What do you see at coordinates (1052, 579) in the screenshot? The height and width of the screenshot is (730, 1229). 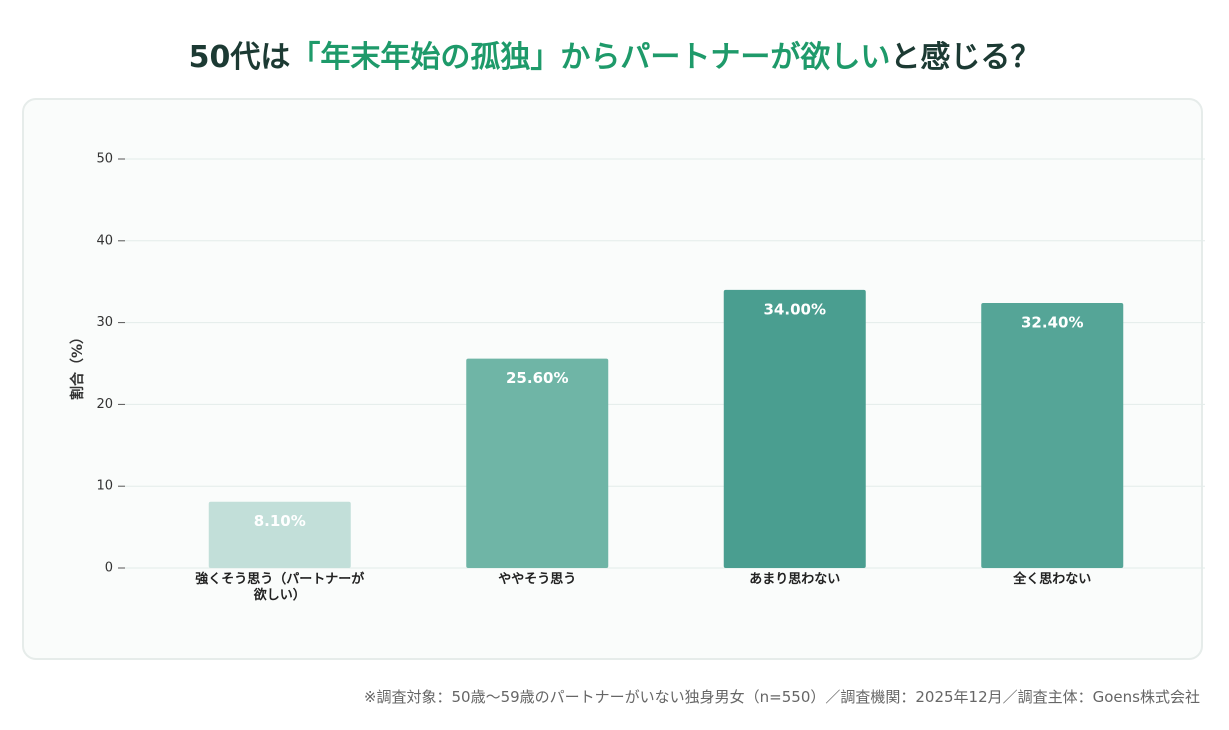 I see `x-tick-label: 全く思わない` at bounding box center [1052, 579].